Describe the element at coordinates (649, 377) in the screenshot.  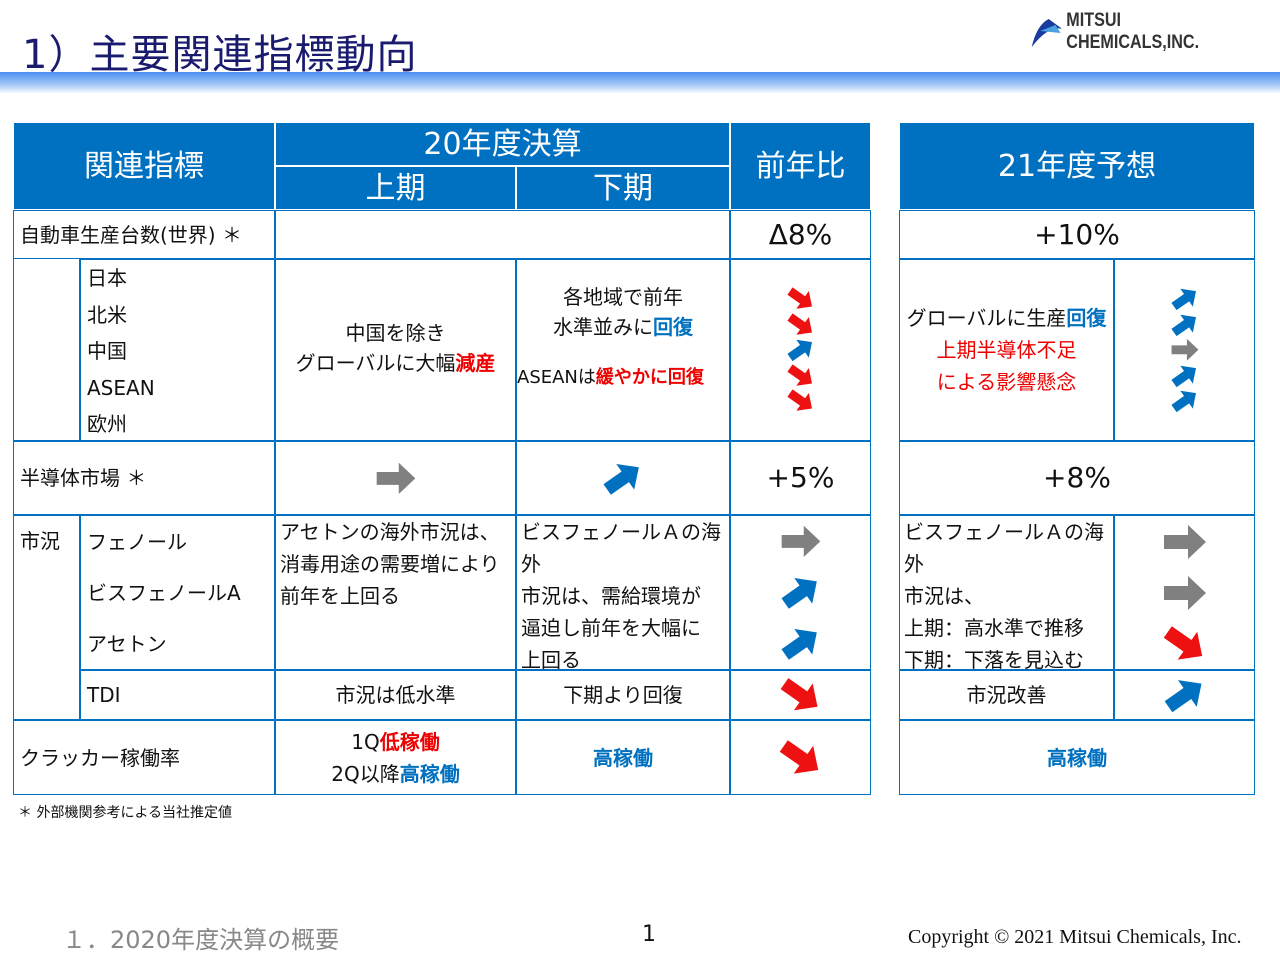
I see `auto-h2-asean-highlight: 緩やかに回復` at that location.